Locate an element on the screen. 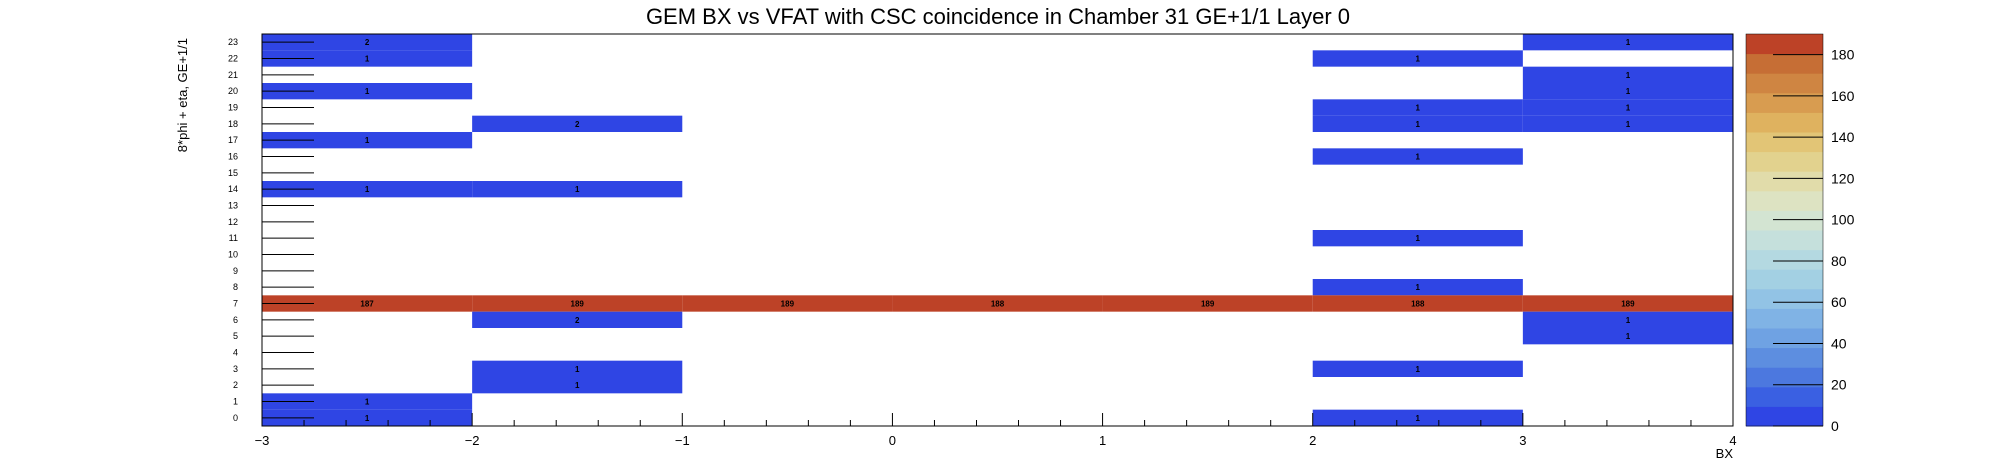 The image size is (1996, 472). y-tick-label: 0 is located at coordinates (235, 418).